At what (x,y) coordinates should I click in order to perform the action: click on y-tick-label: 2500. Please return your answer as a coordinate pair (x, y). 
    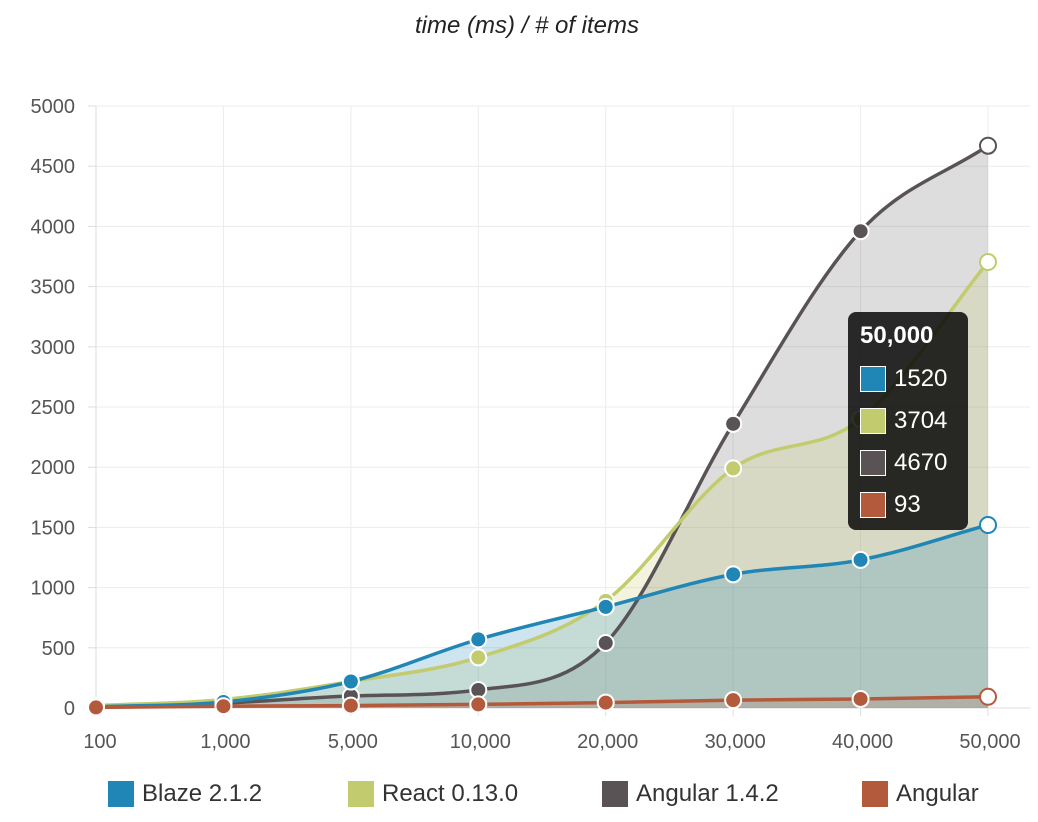
    Looking at the image, I should click on (53, 408).